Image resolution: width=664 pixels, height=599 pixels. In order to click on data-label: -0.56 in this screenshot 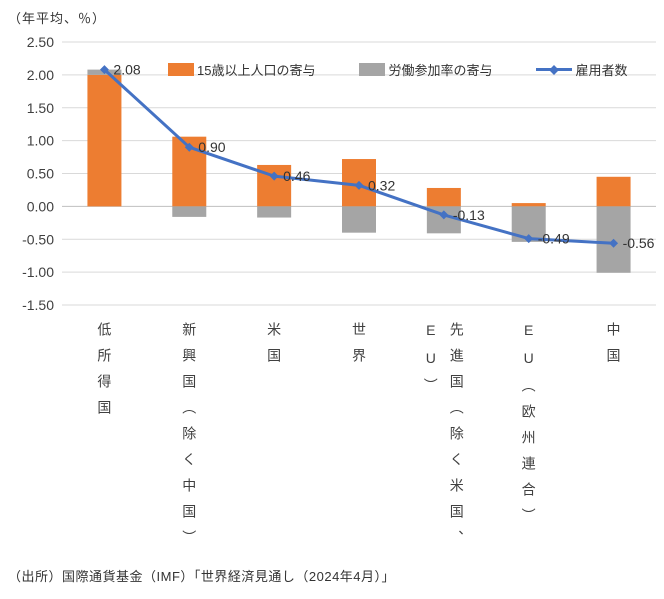, I will do `click(639, 243)`.